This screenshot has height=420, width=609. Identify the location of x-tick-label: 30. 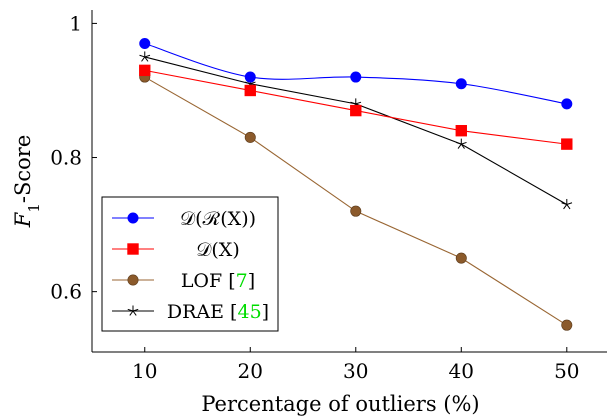
(355, 371).